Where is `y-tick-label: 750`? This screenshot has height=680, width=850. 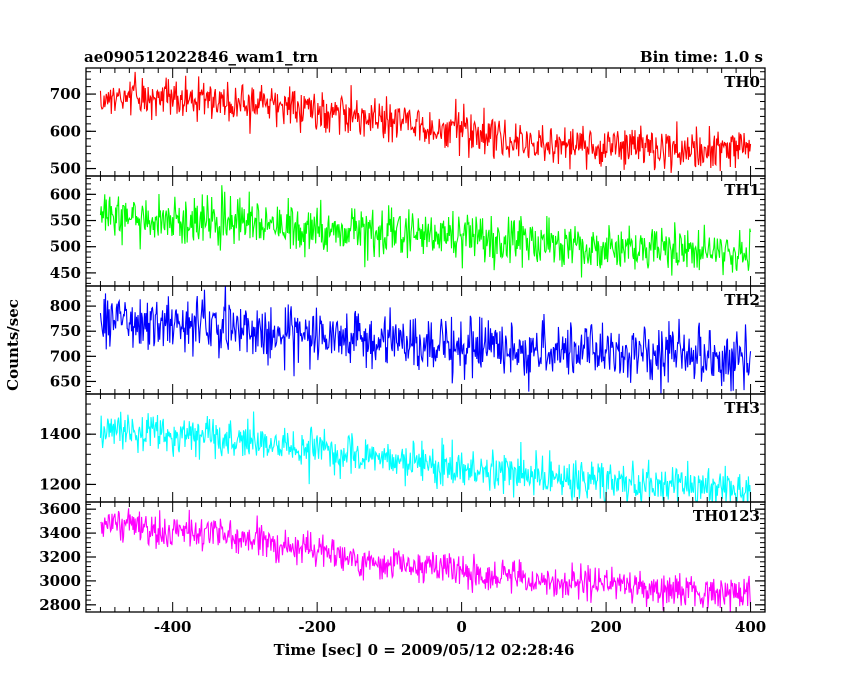 y-tick-label: 750 is located at coordinates (65, 331).